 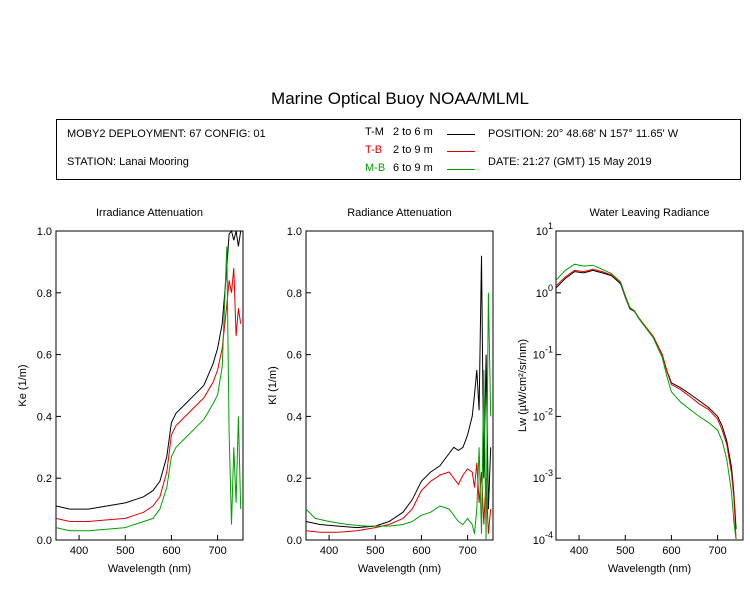 What do you see at coordinates (461, 134) in the screenshot?
I see `legend-line-tm` at bounding box center [461, 134].